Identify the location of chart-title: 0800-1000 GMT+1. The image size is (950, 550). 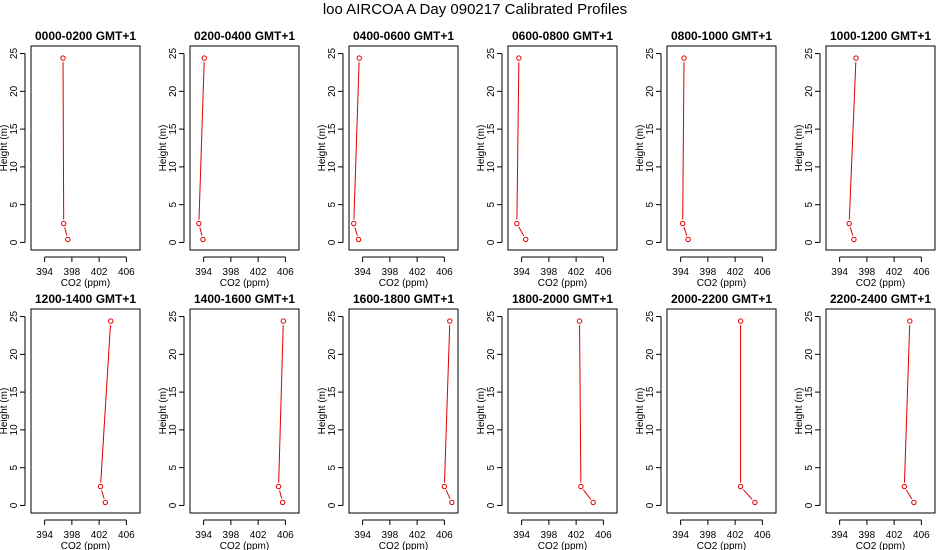
(721, 36).